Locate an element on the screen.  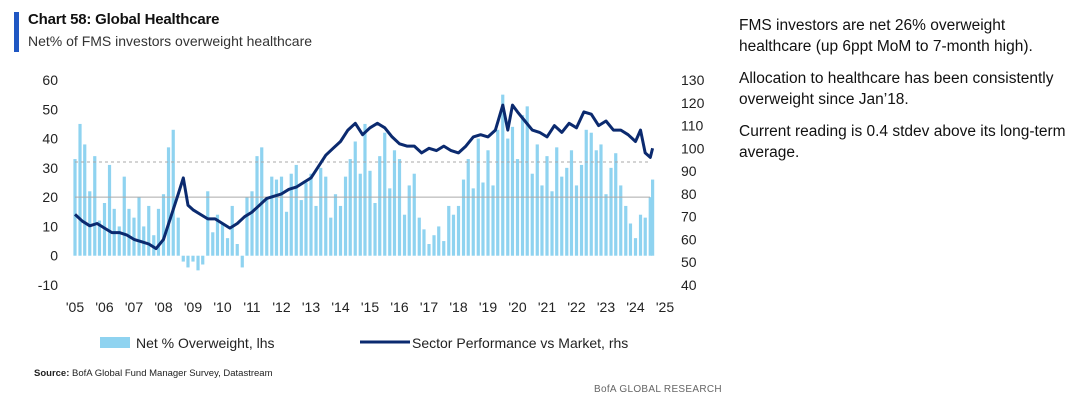
chart-title: Chart 58: Global Healthcare is located at coordinates (124, 19).